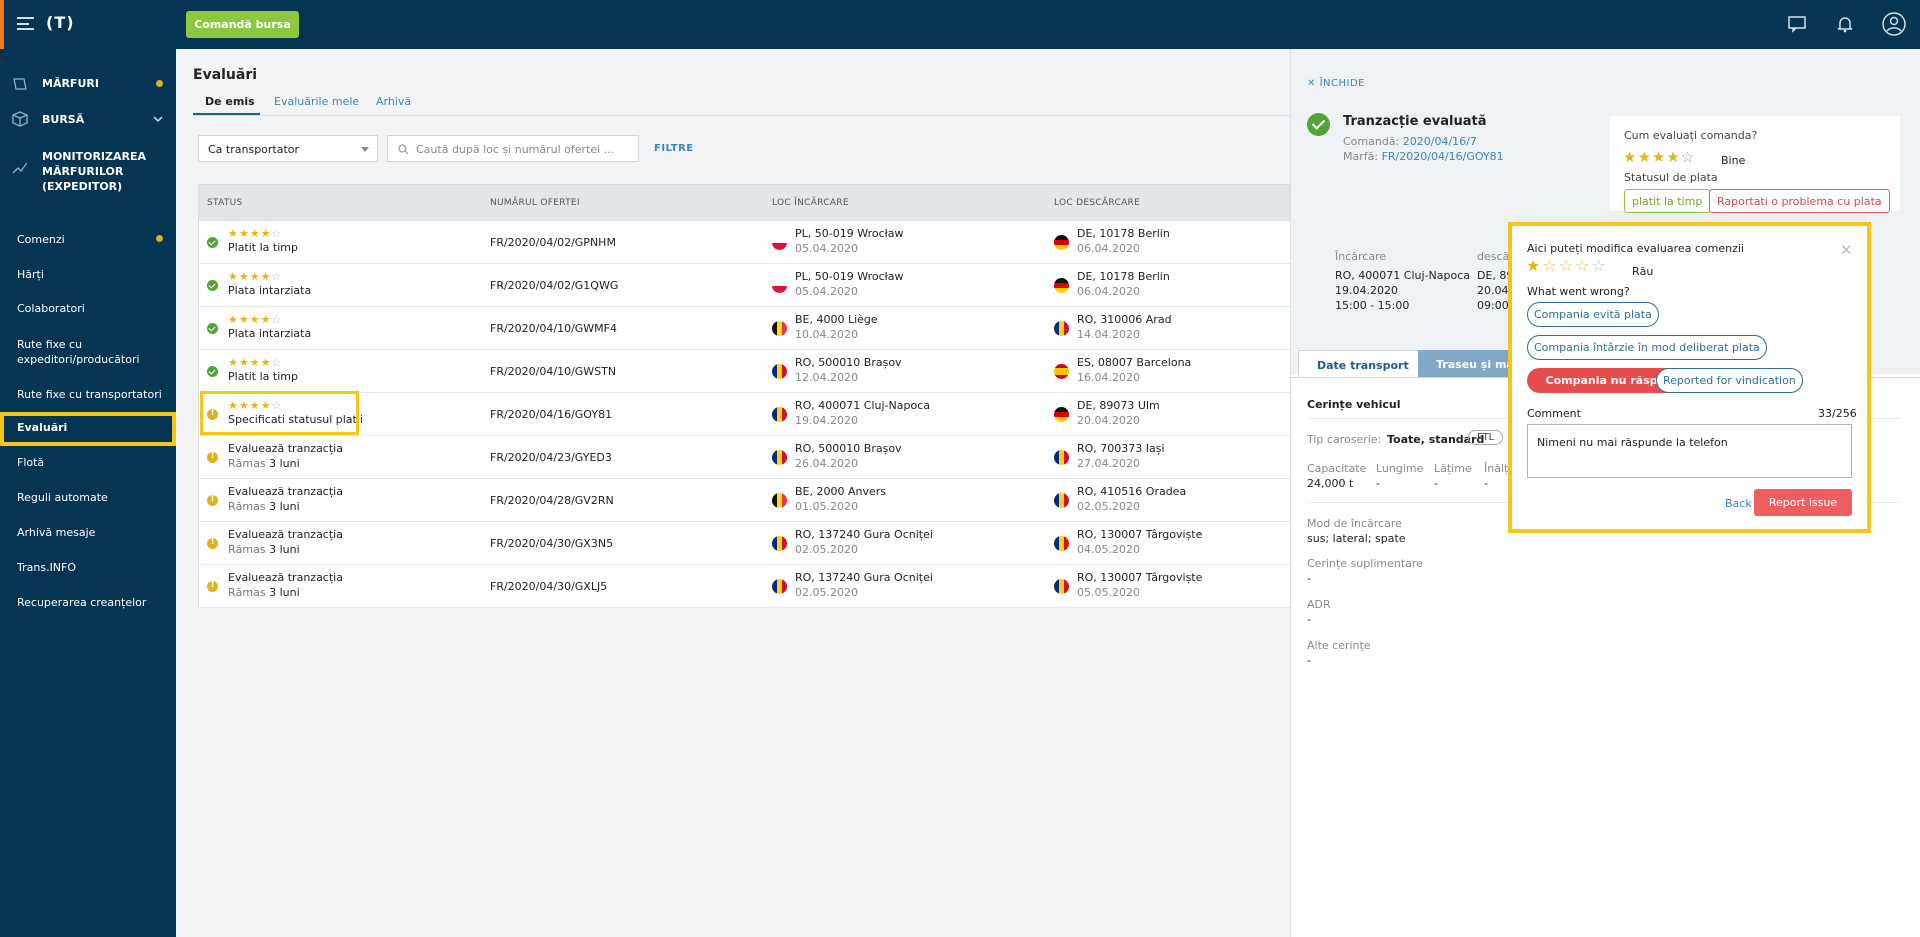 The image size is (1920, 937). Describe the element at coordinates (549, 586) in the screenshot. I see `offer-number: FR/2020/04/30/GXLJ5` at that location.